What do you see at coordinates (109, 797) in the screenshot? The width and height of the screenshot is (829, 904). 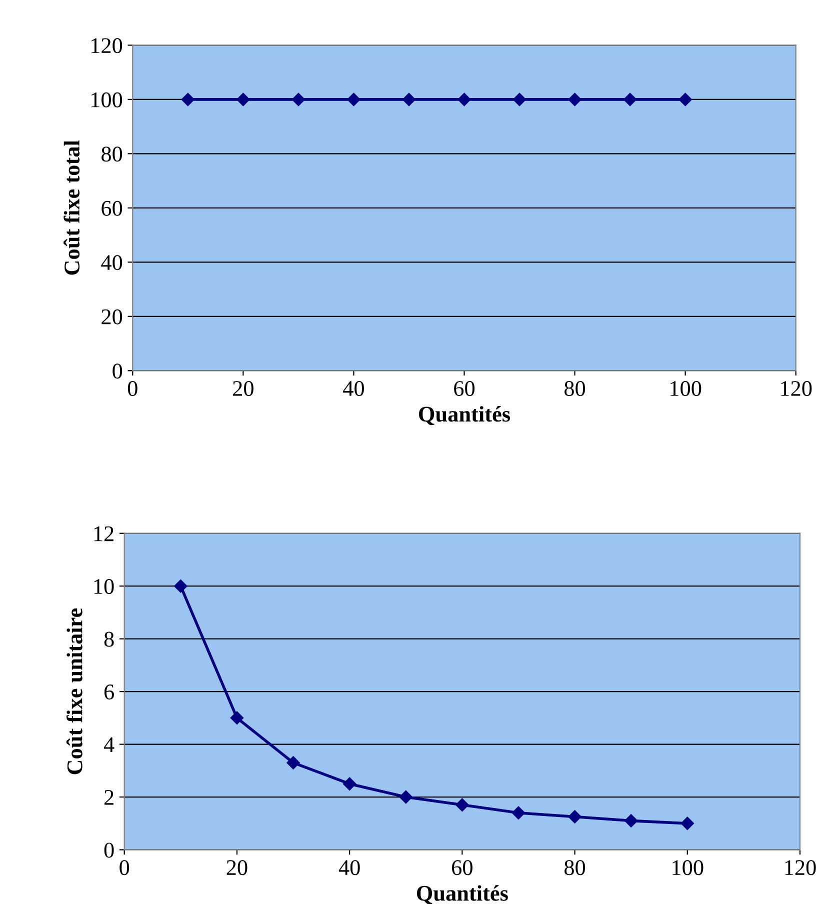 I see `y-tick-label: 2` at bounding box center [109, 797].